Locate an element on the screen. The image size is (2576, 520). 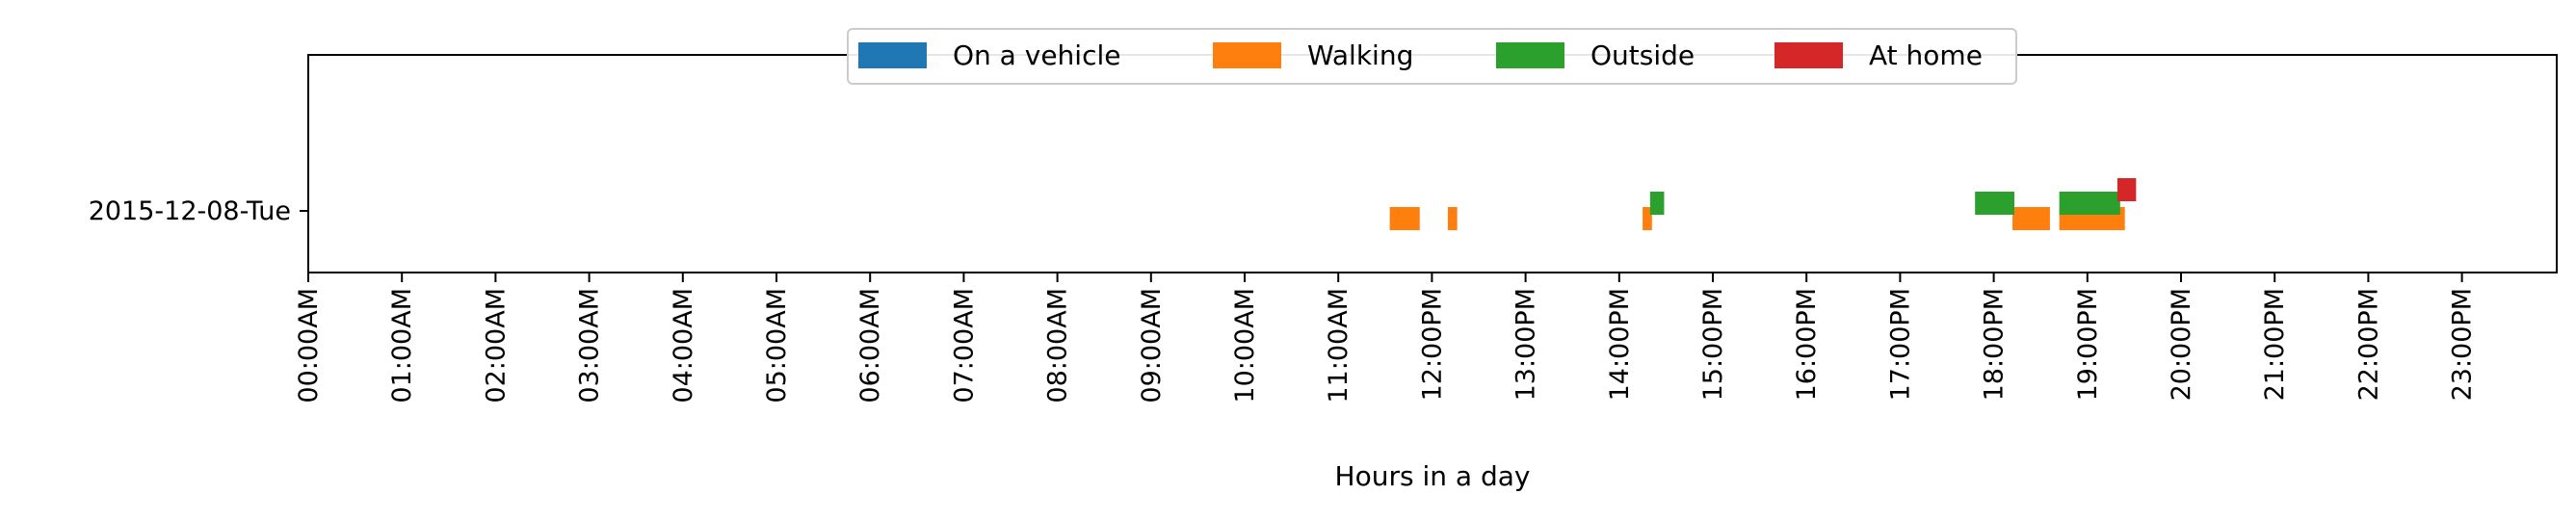
x-tick-label: 18:00PM is located at coordinates (1995, 345).